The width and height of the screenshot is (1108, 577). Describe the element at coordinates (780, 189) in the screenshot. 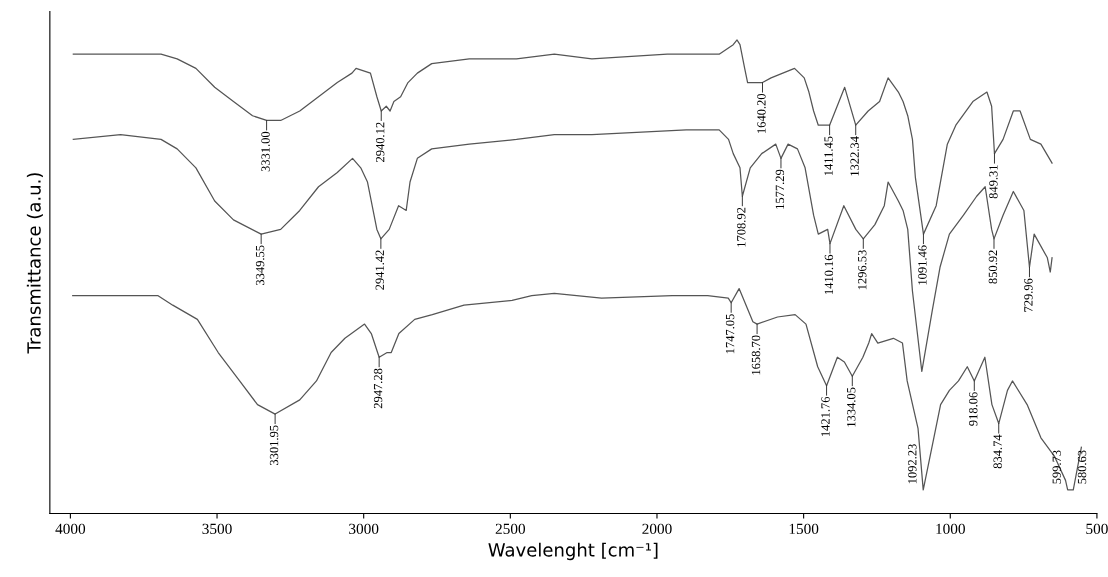

I see `annotation: 1577.29` at that location.